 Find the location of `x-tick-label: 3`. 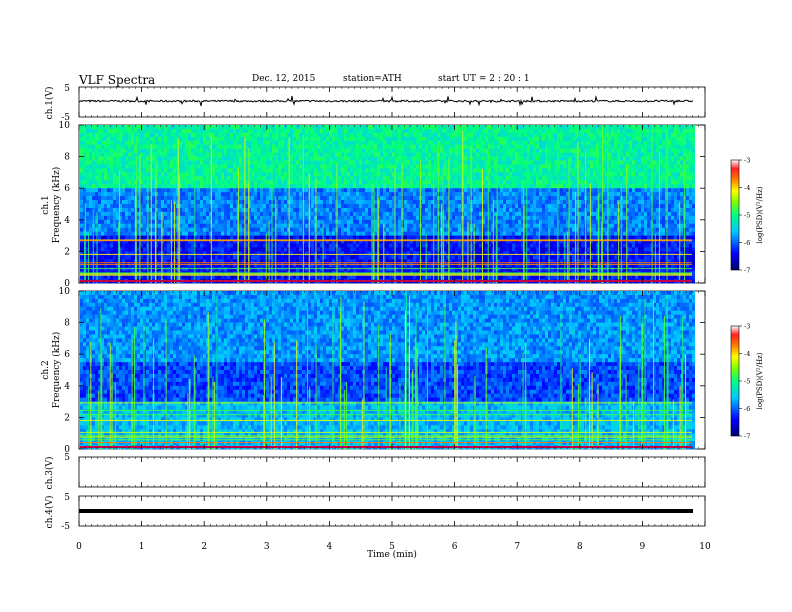

x-tick-label: 3 is located at coordinates (267, 547).